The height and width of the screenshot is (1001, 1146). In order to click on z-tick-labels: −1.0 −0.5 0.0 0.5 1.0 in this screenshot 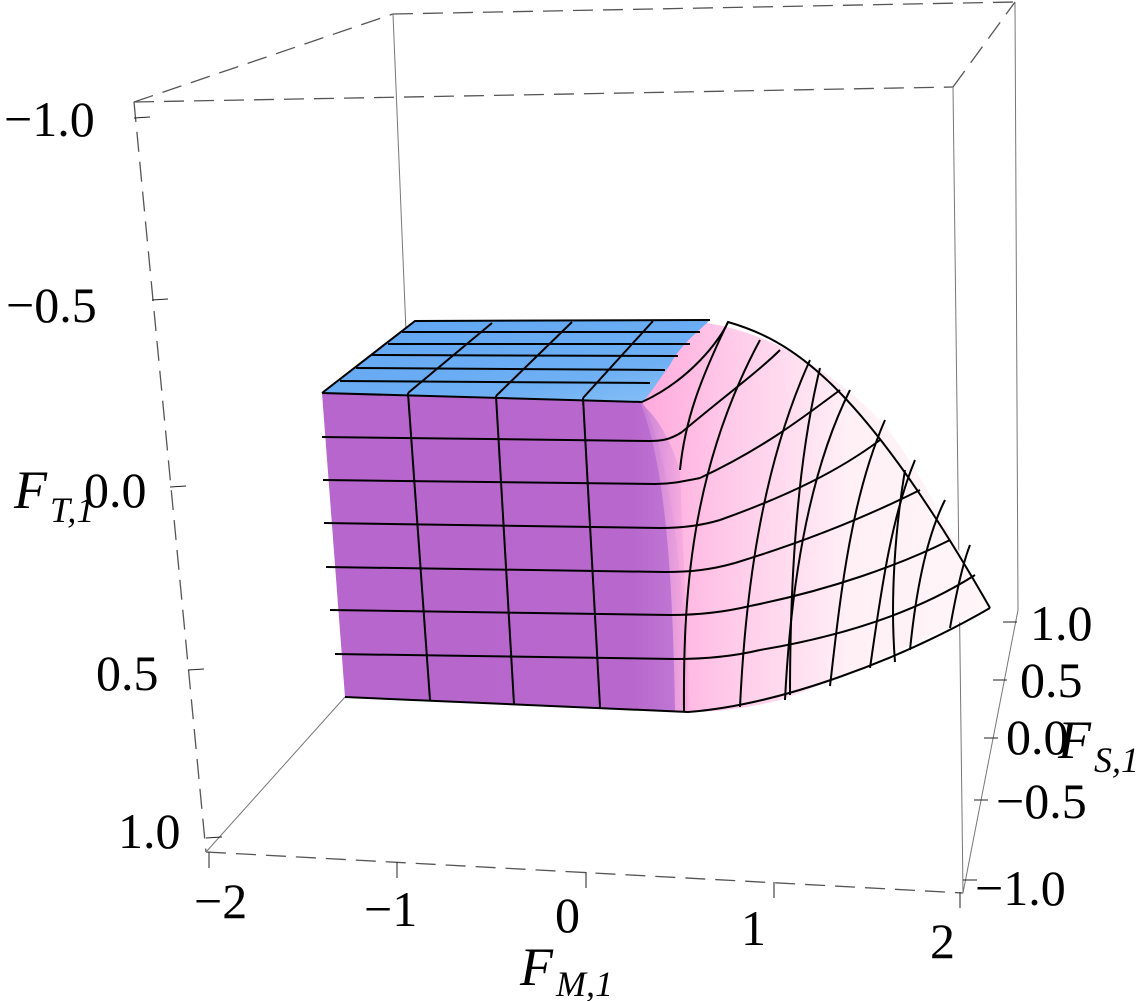, I will do `click(92, 475)`.